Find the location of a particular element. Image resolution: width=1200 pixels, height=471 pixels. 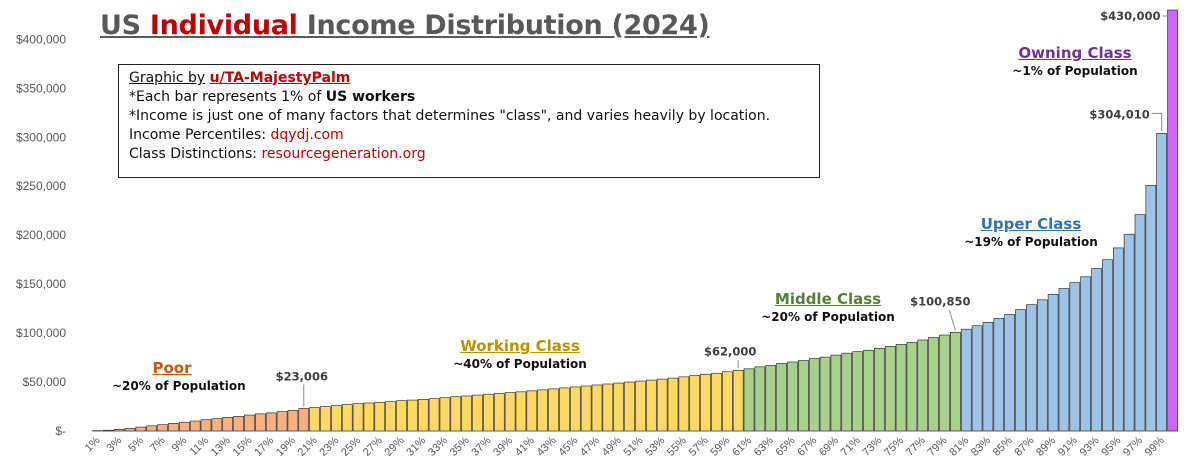

x-tick-label: 7% is located at coordinates (158, 444).